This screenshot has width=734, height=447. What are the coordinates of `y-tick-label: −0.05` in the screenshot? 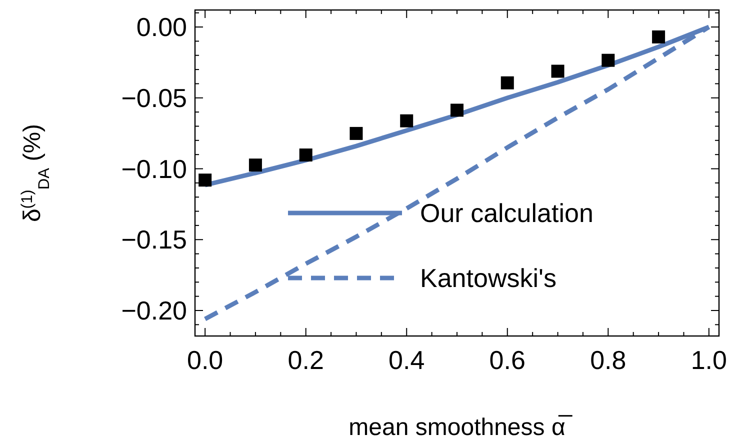 It's located at (154, 97).